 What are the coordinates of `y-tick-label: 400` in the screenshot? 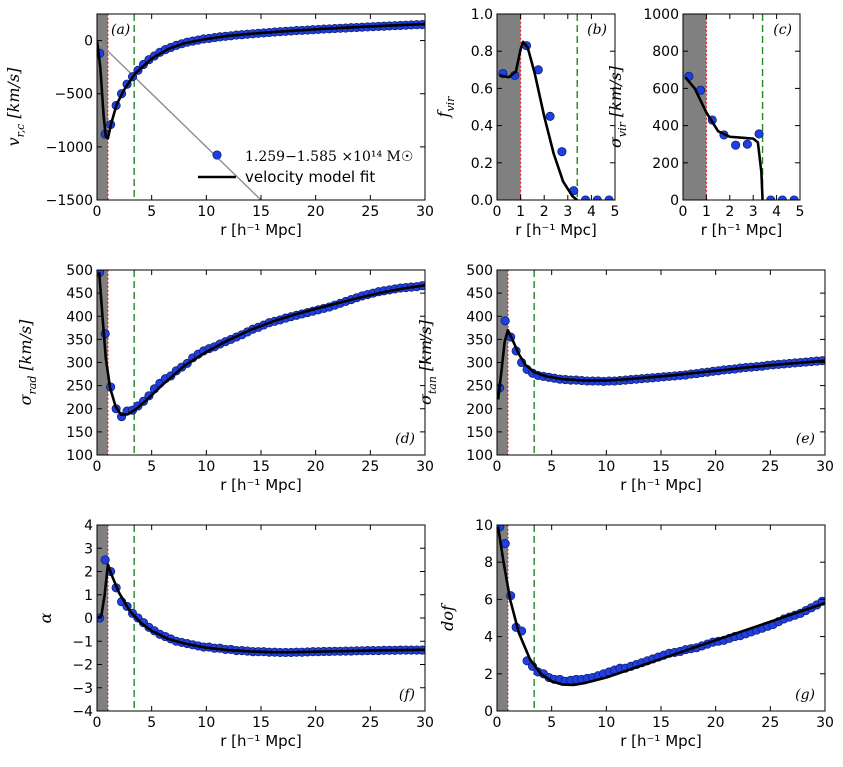 It's located at (479, 317).